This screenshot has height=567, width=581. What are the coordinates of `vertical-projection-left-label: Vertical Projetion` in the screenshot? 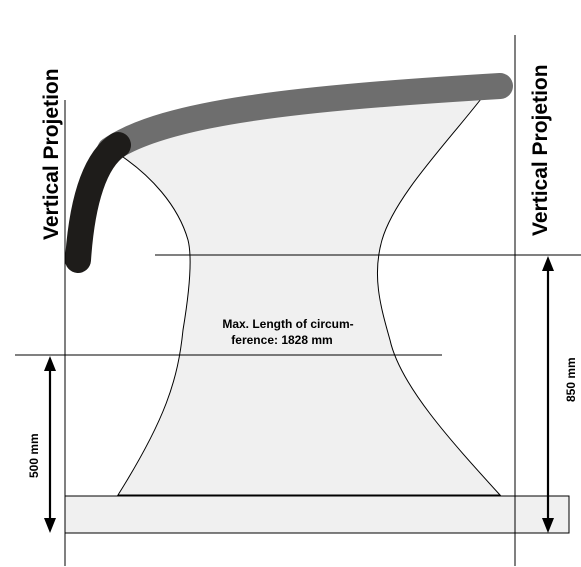 It's located at (51, 154).